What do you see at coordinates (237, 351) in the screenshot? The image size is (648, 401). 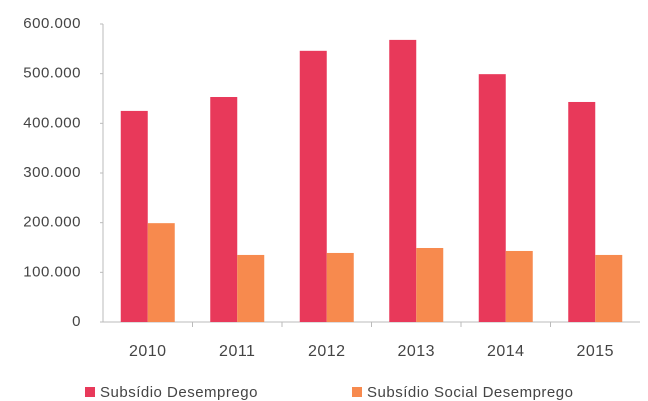 I see `x-tick-label: 2011` at bounding box center [237, 351].